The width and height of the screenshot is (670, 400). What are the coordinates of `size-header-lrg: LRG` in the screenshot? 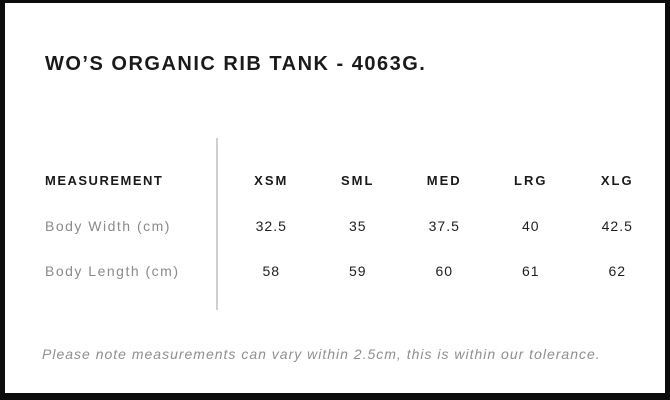 It's located at (531, 180).